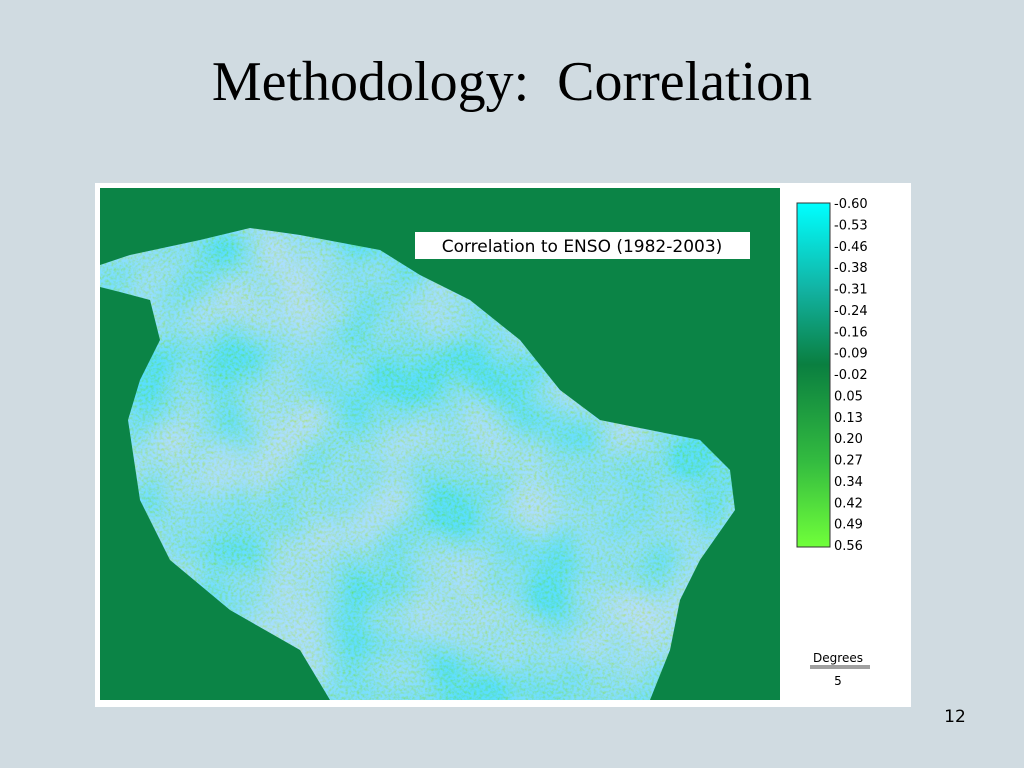  I want to click on legend-label: 0.42, so click(848, 503).